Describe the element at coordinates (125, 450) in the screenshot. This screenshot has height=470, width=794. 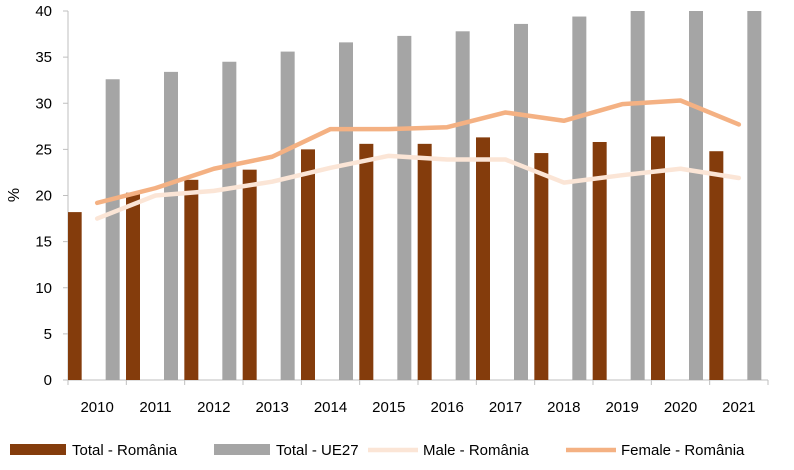
I see `legend-label: Total - România` at that location.